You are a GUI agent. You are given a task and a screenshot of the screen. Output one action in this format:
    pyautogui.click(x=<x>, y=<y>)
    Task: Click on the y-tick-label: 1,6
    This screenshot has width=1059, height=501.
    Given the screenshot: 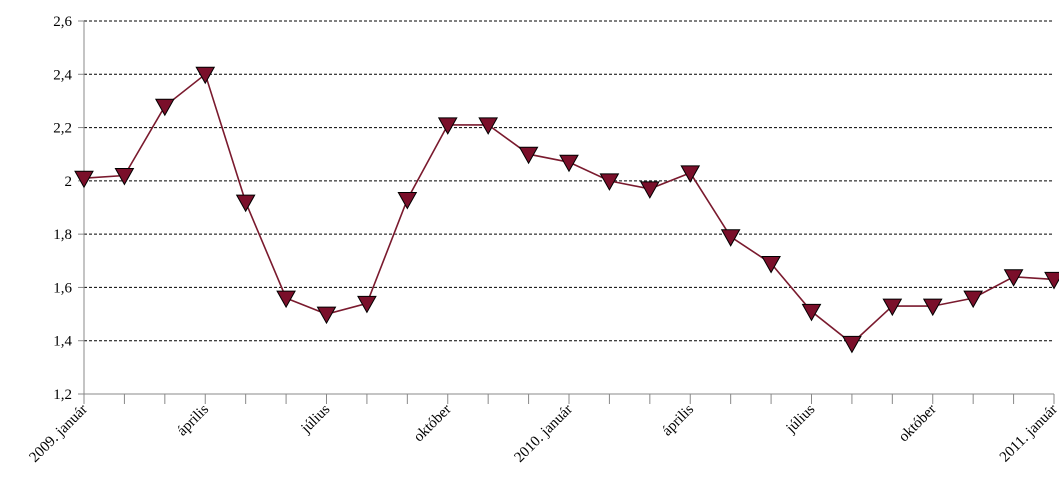 What is the action you would take?
    pyautogui.click(x=62, y=288)
    